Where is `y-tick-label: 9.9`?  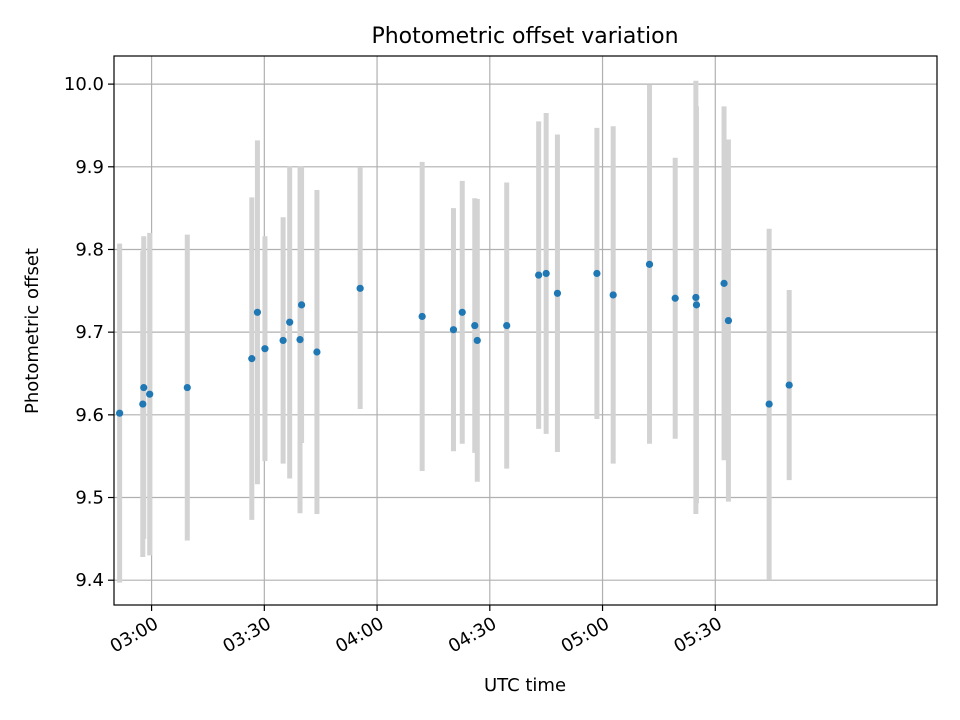
y-tick-label: 9.9 is located at coordinates (89, 167).